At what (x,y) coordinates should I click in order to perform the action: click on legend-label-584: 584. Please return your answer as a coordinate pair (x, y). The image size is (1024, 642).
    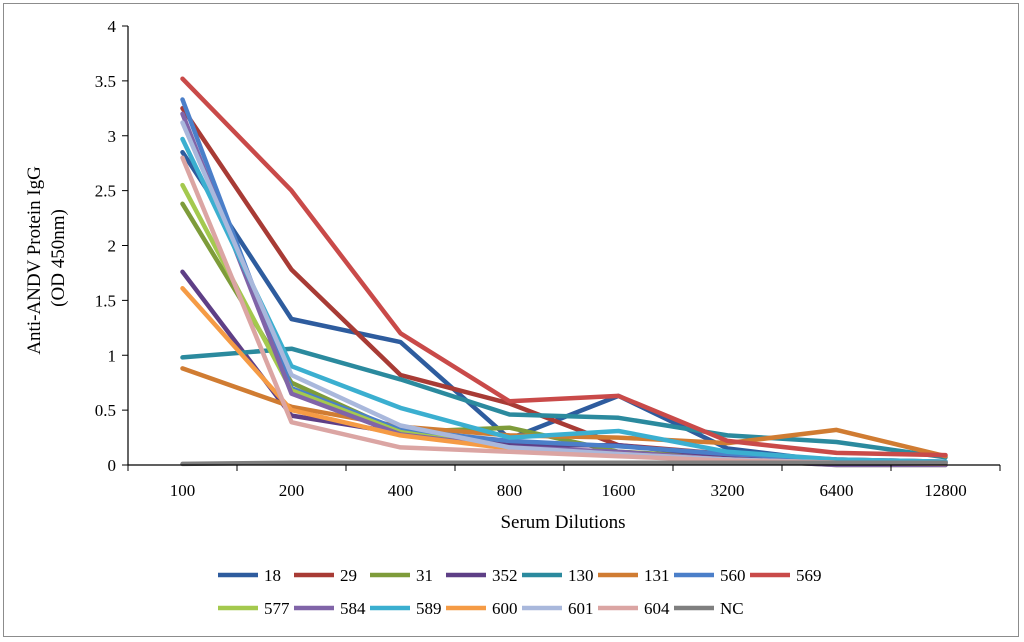
    Looking at the image, I should click on (353, 608).